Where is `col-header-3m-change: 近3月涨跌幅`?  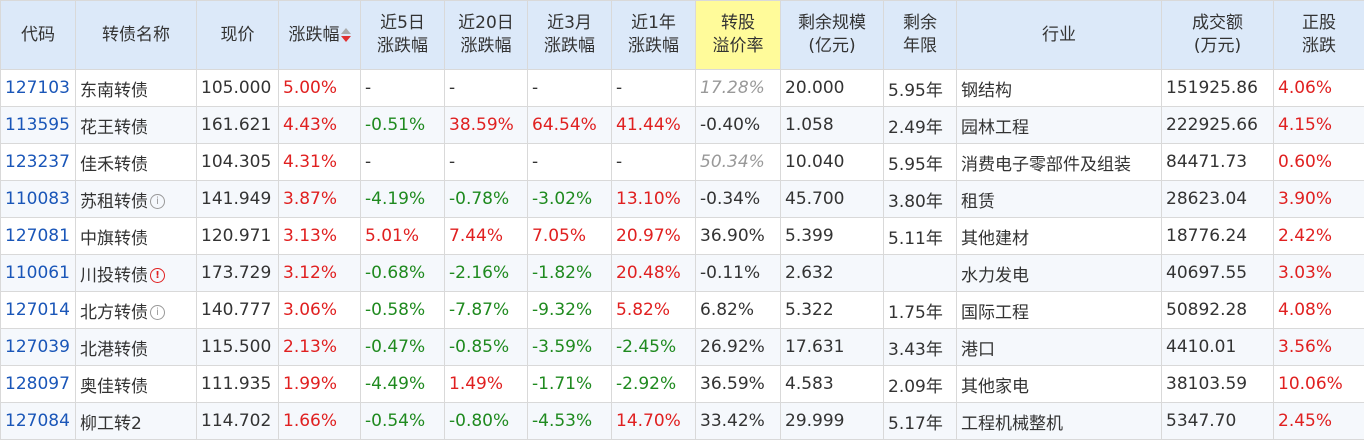
col-header-3m-change: 近3月涨跌幅 is located at coordinates (570, 35).